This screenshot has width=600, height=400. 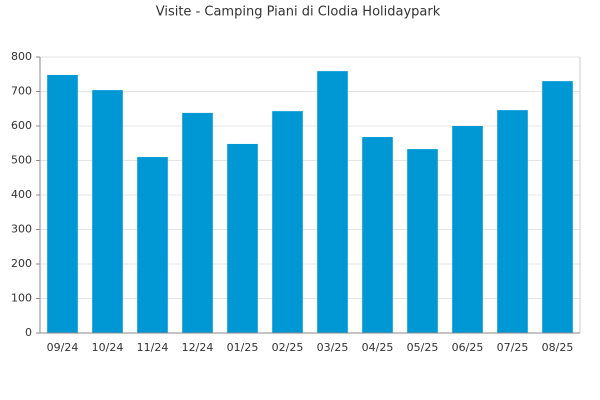 I want to click on y-tick-label: 0, so click(x=28, y=332).